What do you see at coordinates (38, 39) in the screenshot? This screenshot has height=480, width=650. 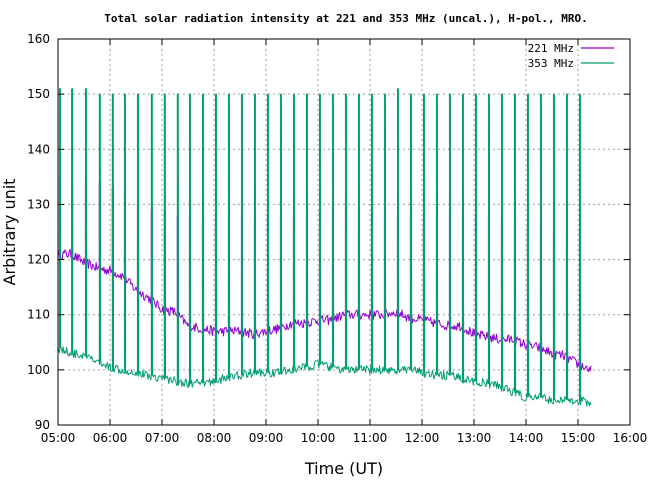 I see `y-tick-label: 160` at bounding box center [38, 39].